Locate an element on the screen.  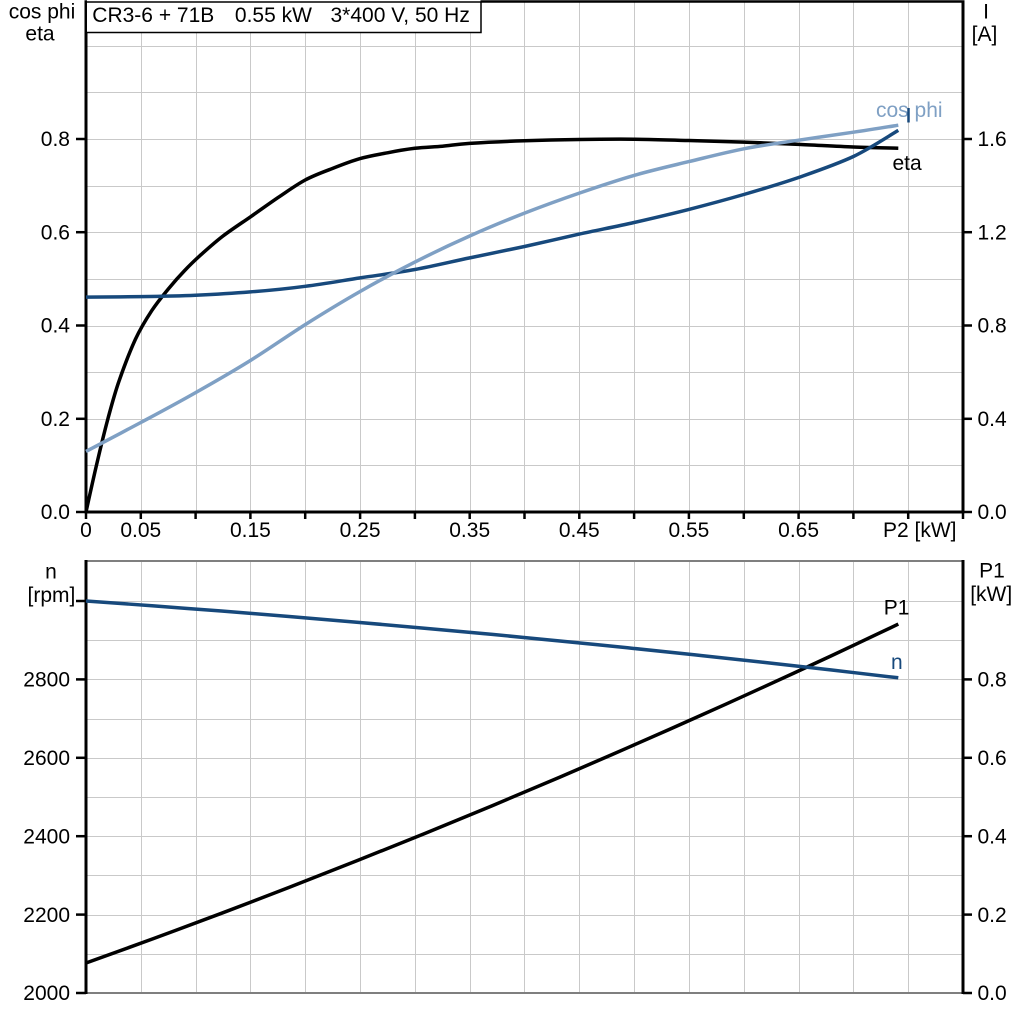
svg-text: [rpm] is located at coordinates (52, 595).